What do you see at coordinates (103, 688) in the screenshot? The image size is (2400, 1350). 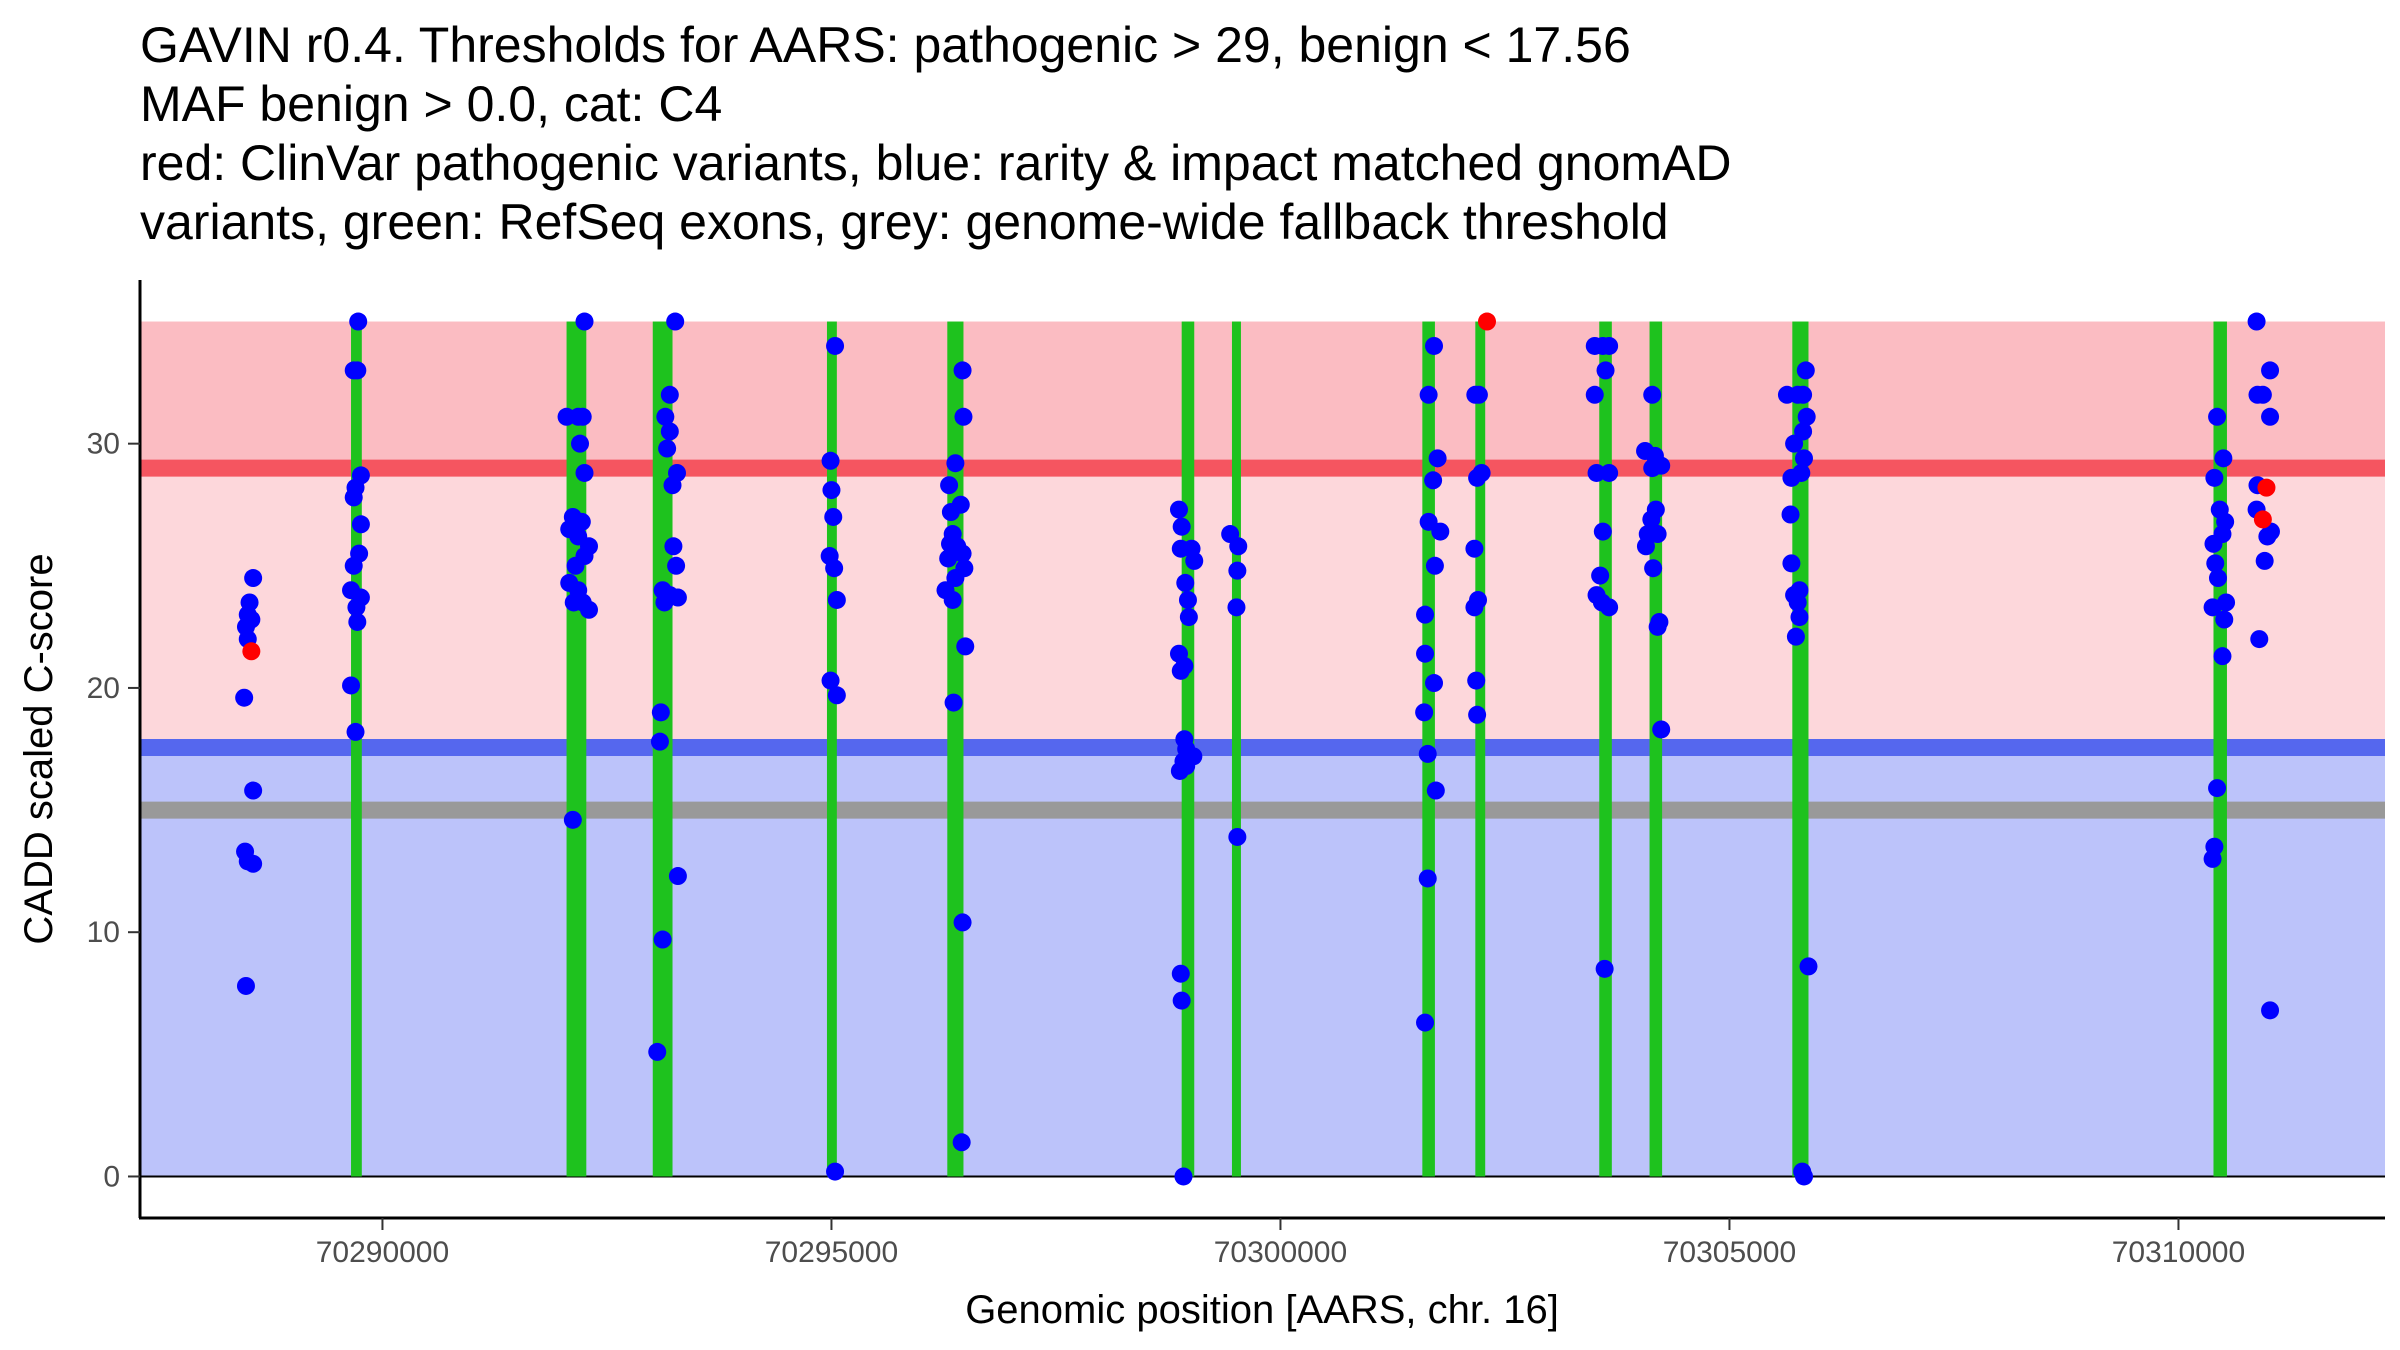 I see `y-tick-label-3: 20` at bounding box center [103, 688].